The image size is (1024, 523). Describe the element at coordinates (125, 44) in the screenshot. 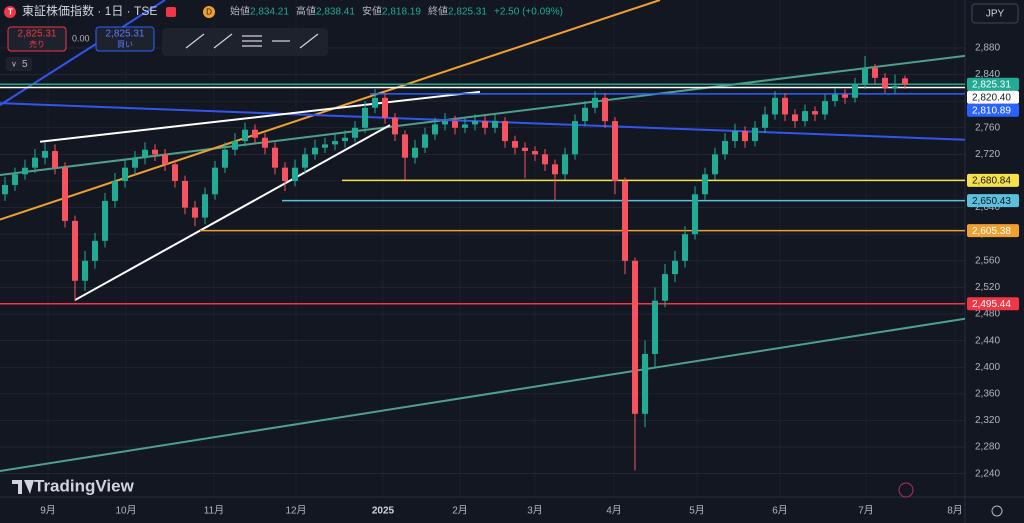

I see `buy-label: 買い` at that location.